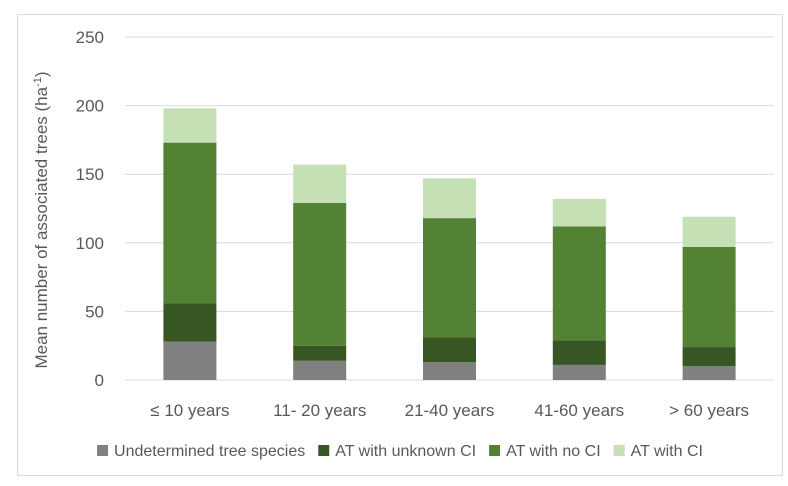 This screenshot has width=788, height=486. I want to click on legend-item: Undetermined tree species, so click(201, 451).